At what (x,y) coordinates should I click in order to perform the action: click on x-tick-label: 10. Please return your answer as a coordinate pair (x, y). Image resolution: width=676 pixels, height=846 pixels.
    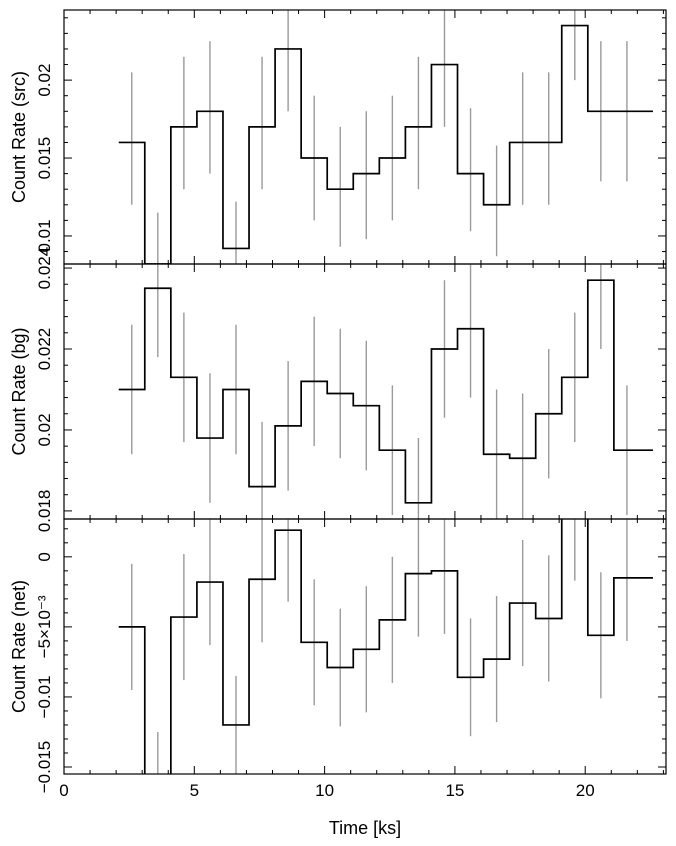
    Looking at the image, I should click on (324, 790).